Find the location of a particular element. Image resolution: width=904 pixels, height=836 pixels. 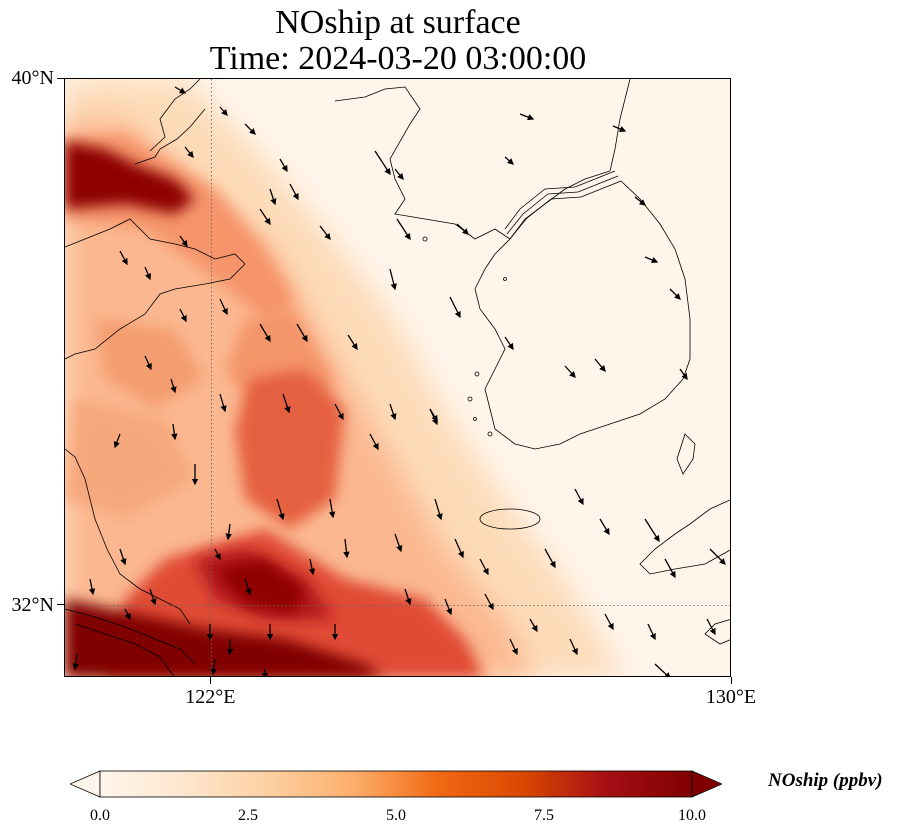

field-max-south-core is located at coordinates (260, 586).